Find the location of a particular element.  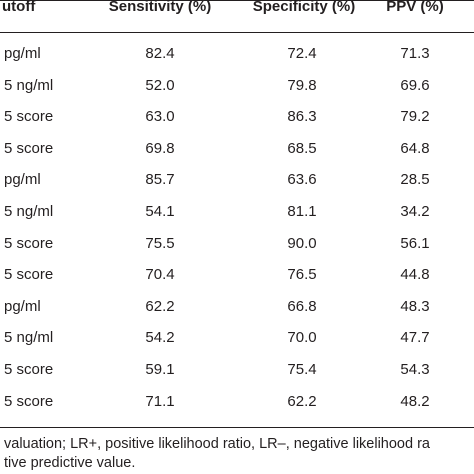

table-top-rule is located at coordinates (237, 0).